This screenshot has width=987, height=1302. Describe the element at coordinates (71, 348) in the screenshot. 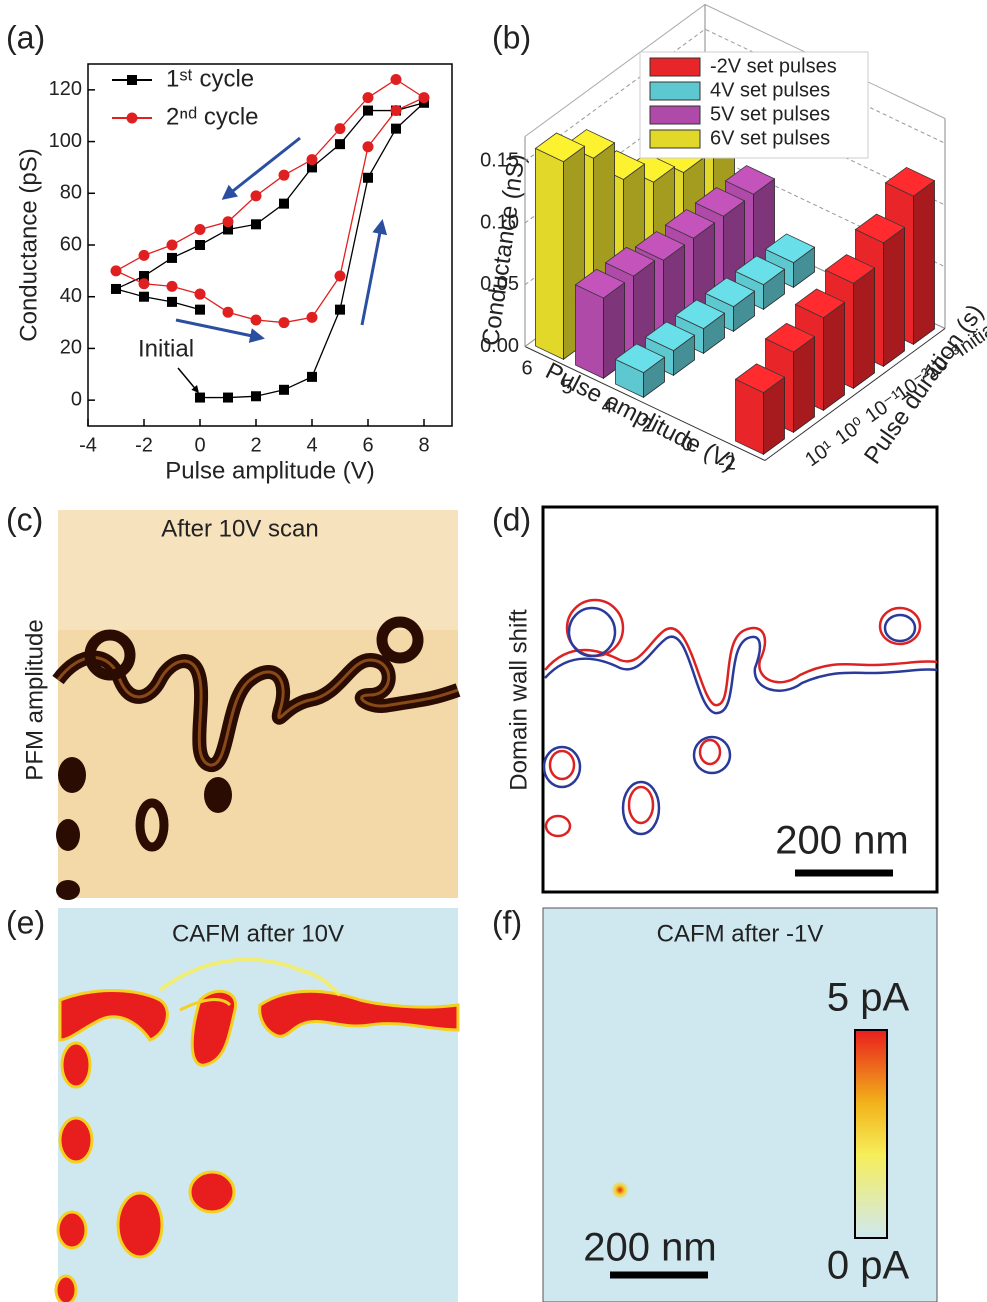

I see `y-tick-label: 20` at that location.